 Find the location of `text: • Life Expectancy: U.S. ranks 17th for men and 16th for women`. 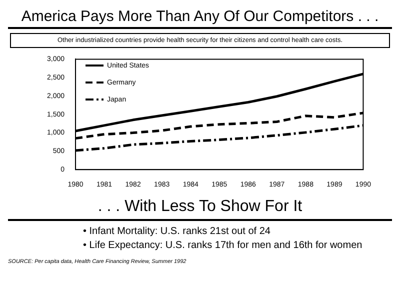

text: • Life Expectancy: U.S. ranks 17th for men and 16th for women is located at coordinates (223, 245).